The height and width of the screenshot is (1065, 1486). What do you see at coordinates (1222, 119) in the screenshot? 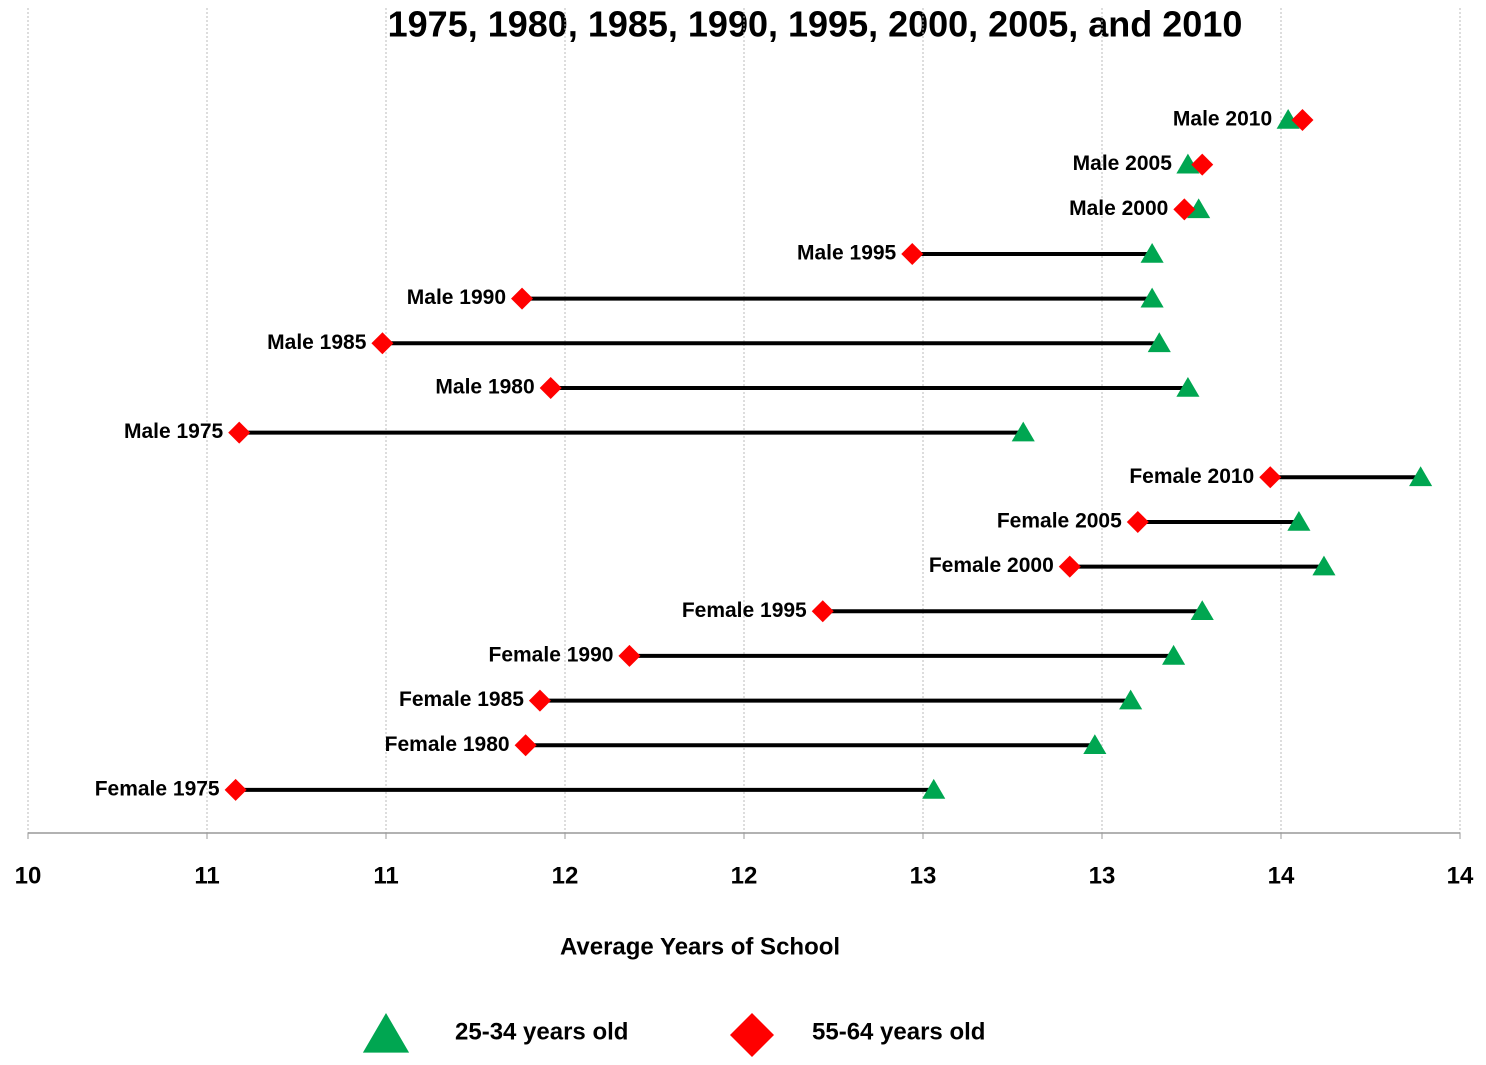
I see `category-label: Male 2010` at bounding box center [1222, 119].